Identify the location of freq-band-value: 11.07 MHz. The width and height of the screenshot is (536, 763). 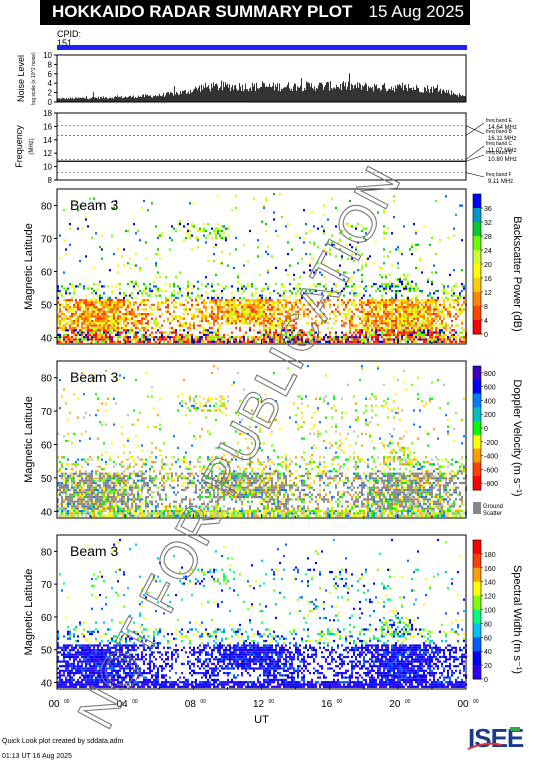
(502, 151).